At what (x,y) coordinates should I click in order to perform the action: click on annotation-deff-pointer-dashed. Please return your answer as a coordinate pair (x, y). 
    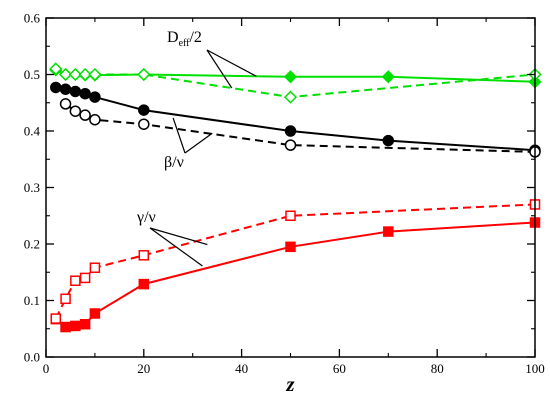
    Looking at the image, I should click on (219, 69).